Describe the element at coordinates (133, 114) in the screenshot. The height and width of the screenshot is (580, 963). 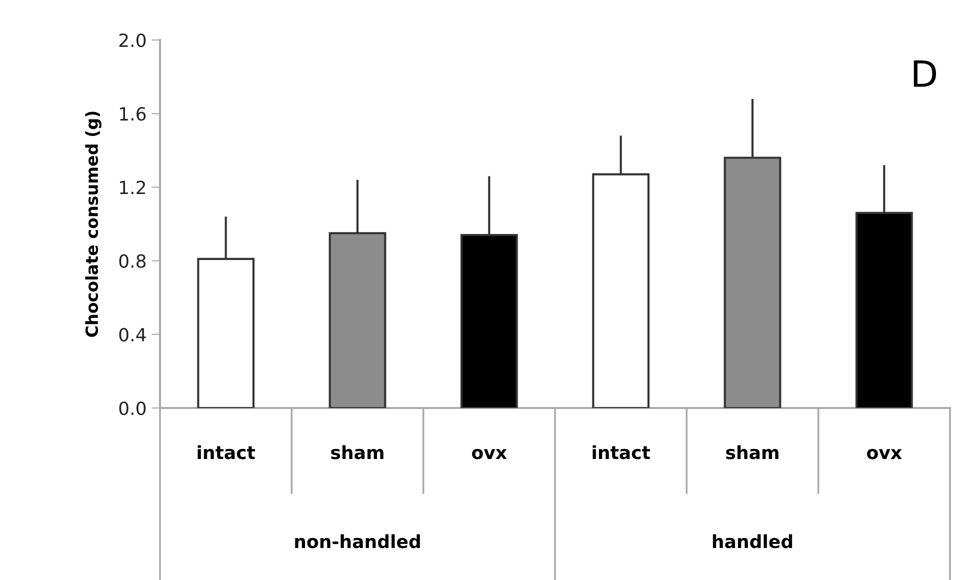
I see `y-tick-label: 1.6` at that location.